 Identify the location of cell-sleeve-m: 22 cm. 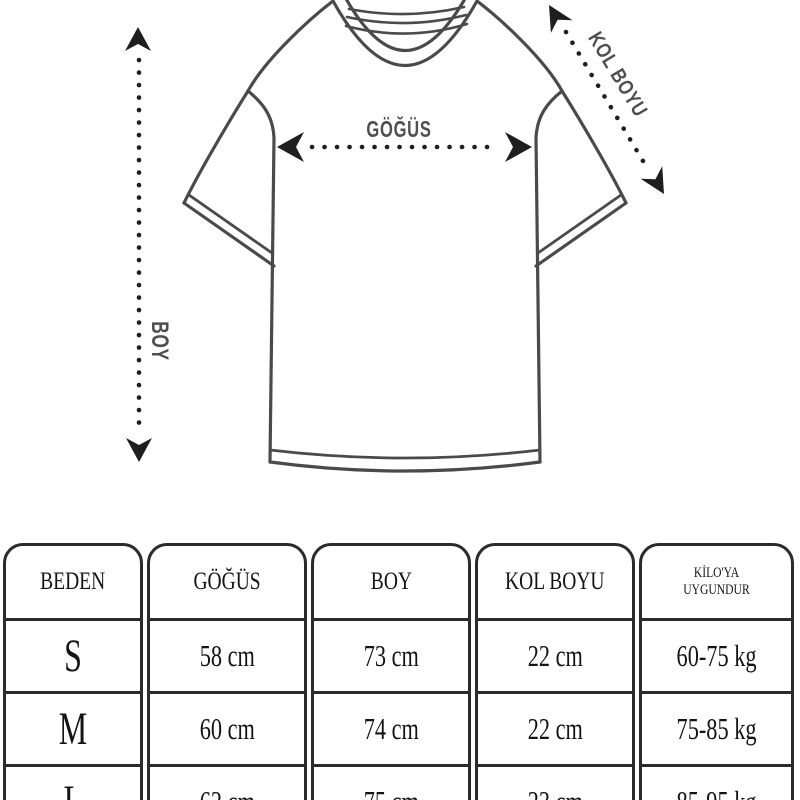
(555, 727).